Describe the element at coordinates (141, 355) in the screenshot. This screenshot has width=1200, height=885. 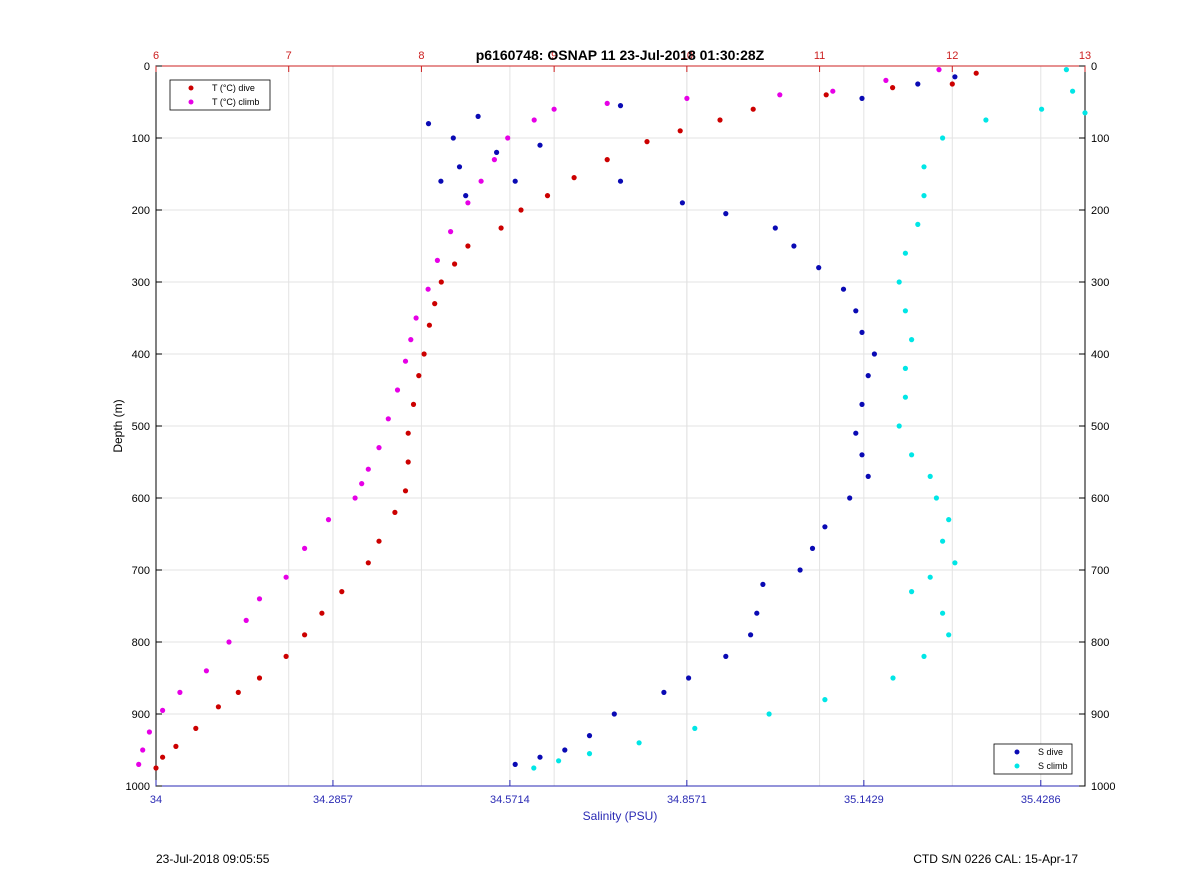
I see `y-tick-label-left: 400` at that location.